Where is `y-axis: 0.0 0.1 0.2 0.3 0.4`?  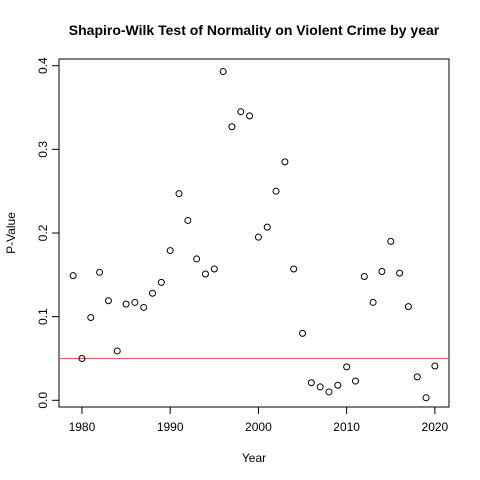
y-axis: 0.0 0.1 0.2 0.3 0.4 is located at coordinates (48, 233).